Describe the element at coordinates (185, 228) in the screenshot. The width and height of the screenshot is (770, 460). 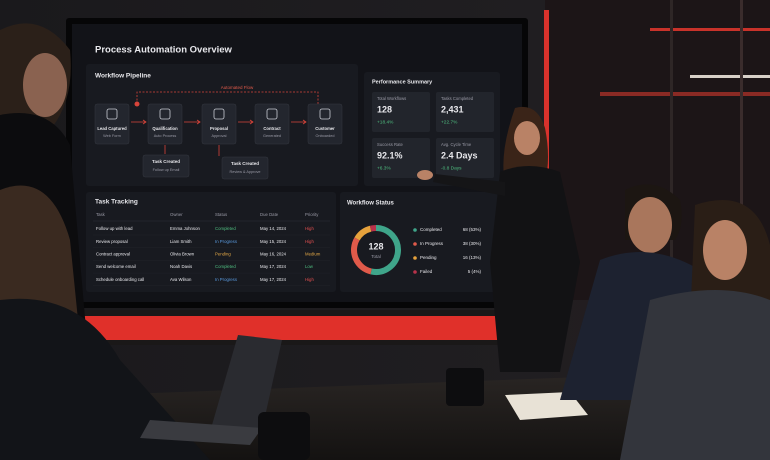
I see `table-cell: Emma Johnson` at that location.